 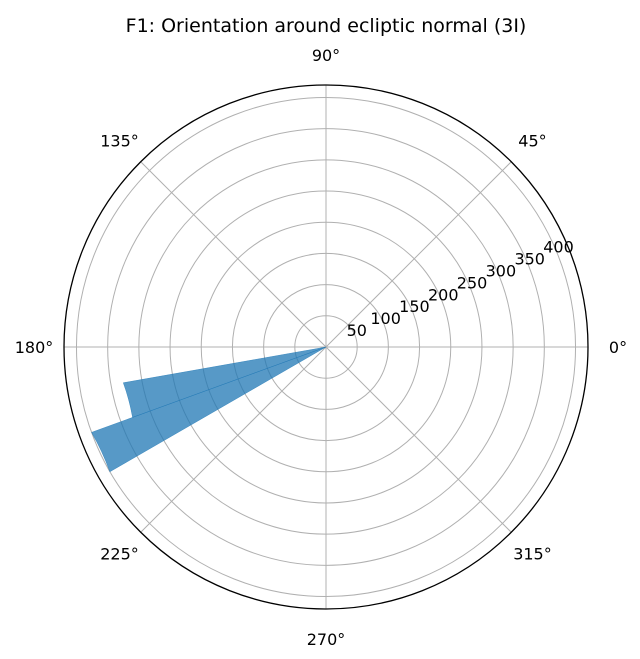 What do you see at coordinates (532, 553) in the screenshot?
I see `angle-tick-label-315: 315°` at bounding box center [532, 553].